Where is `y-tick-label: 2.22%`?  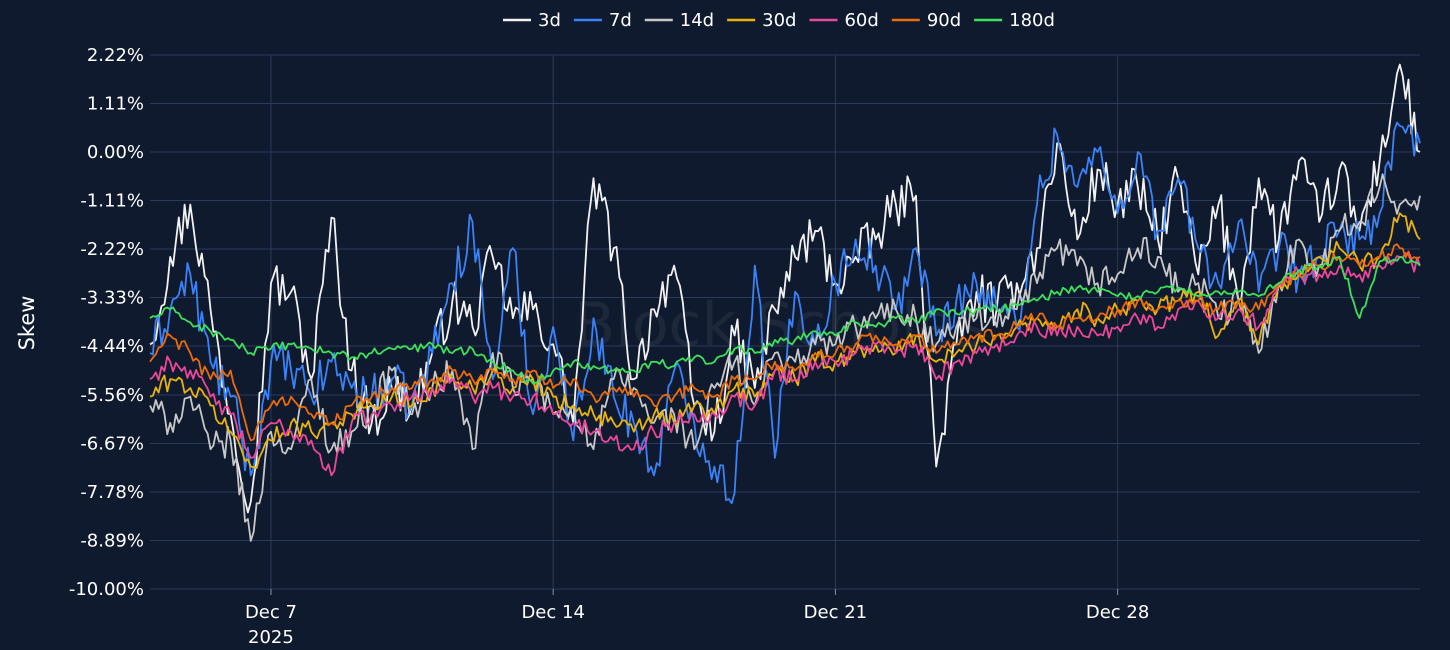
y-tick-label: 2.22% is located at coordinates (115, 55).